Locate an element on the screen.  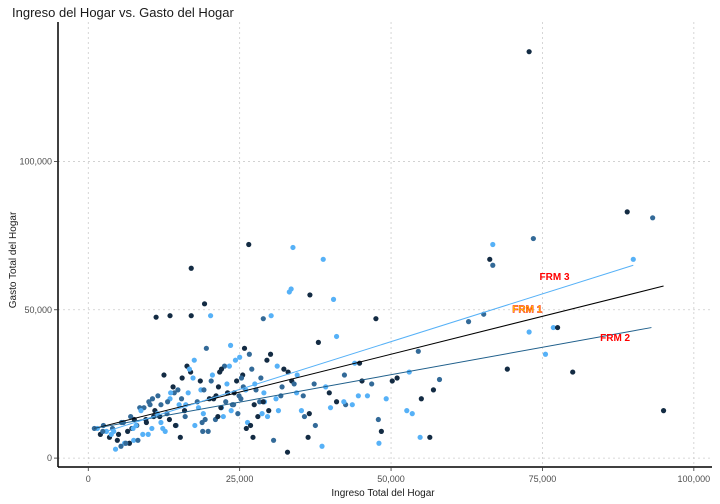
x-tick-label: 50,000 is located at coordinates (391, 479).